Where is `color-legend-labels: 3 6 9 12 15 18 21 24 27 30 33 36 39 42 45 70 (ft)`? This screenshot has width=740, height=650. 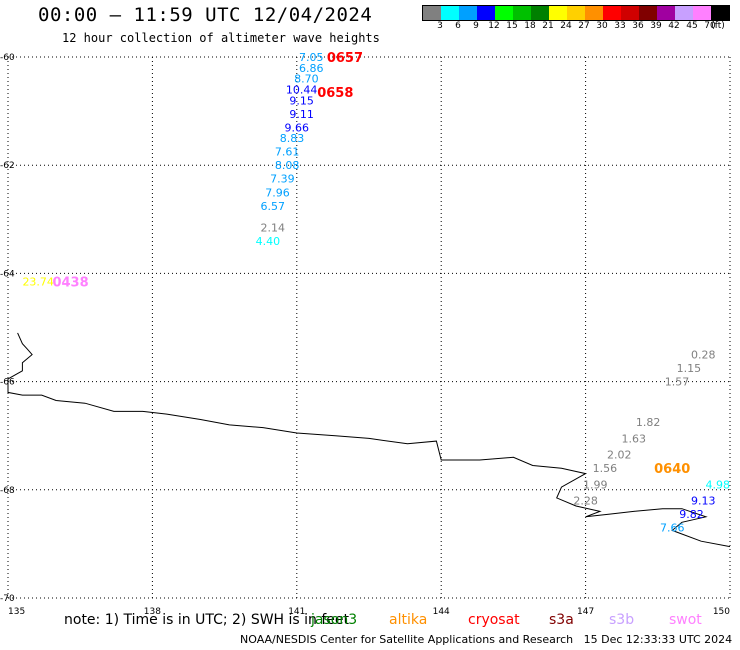
color-legend-labels: 3 6 9 12 15 18 21 24 27 30 33 36 39 42 45 70 (ft) is located at coordinates (575, 27).